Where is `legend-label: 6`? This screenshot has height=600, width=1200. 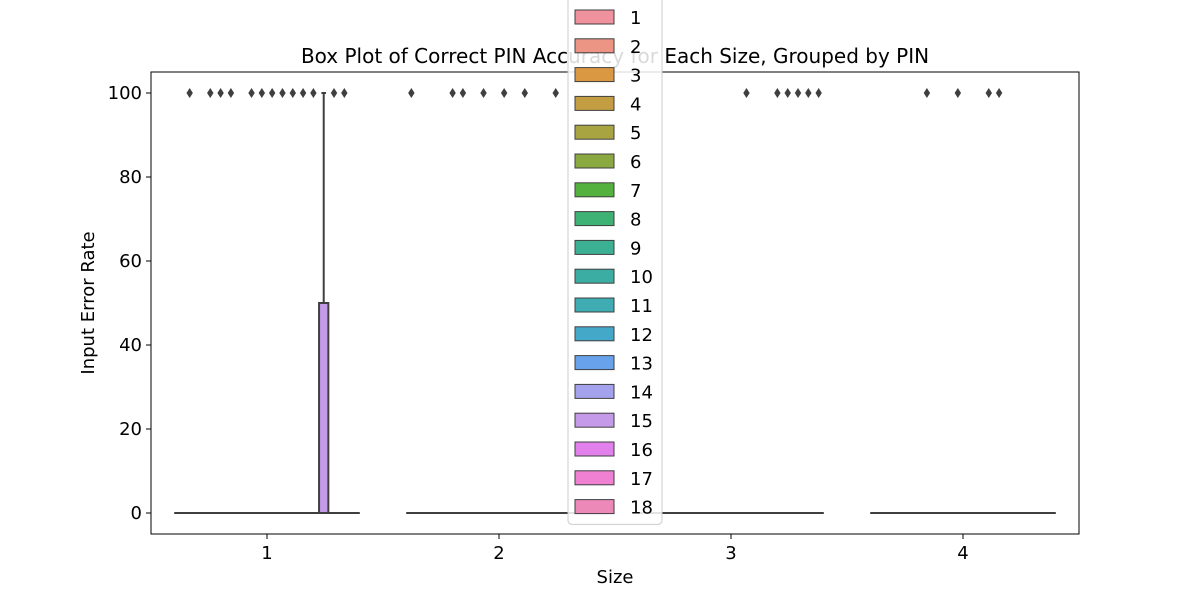
legend-label: 6 is located at coordinates (635, 162).